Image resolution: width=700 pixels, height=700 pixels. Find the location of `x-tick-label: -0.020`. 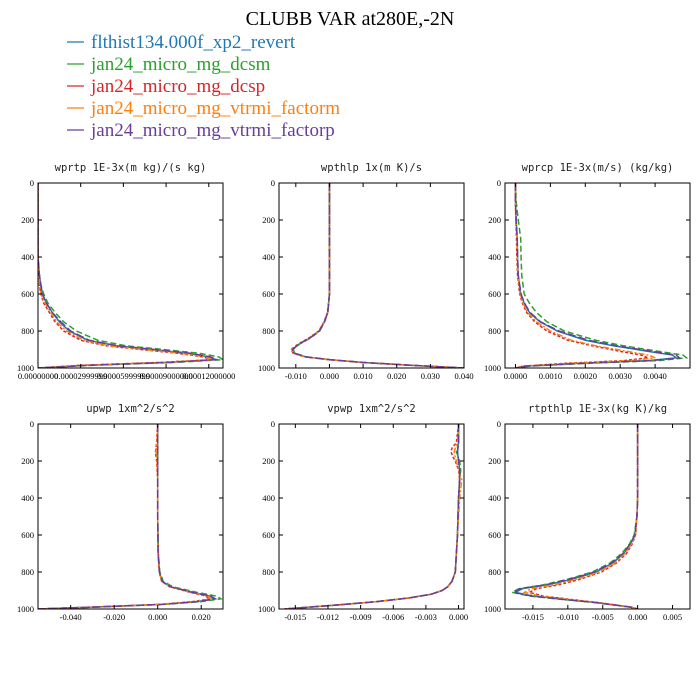

x-tick-label: -0.020 is located at coordinates (114, 617).